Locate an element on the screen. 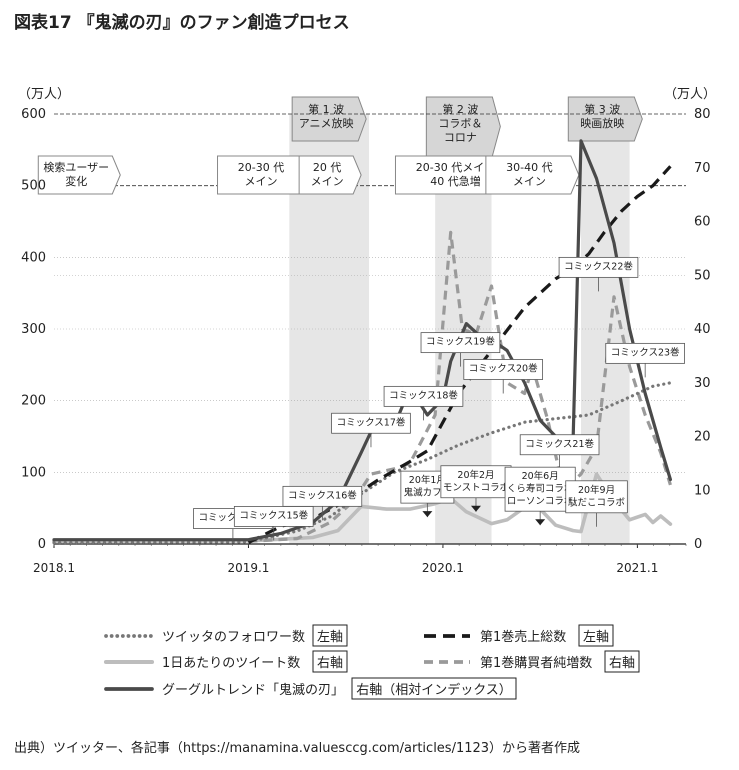  phase-label-5: 30-40 代メイン is located at coordinates (529, 174).